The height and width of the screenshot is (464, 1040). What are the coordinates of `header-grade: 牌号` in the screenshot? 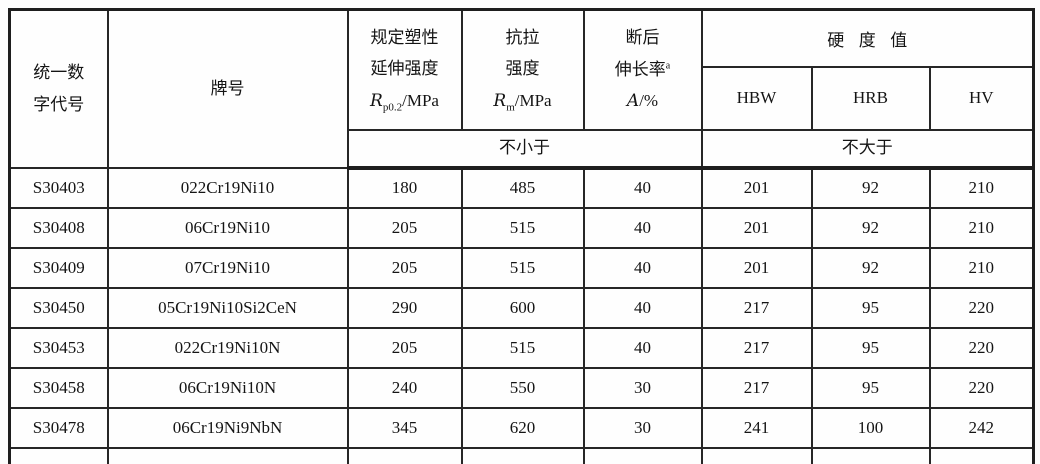 It's located at (227, 88).